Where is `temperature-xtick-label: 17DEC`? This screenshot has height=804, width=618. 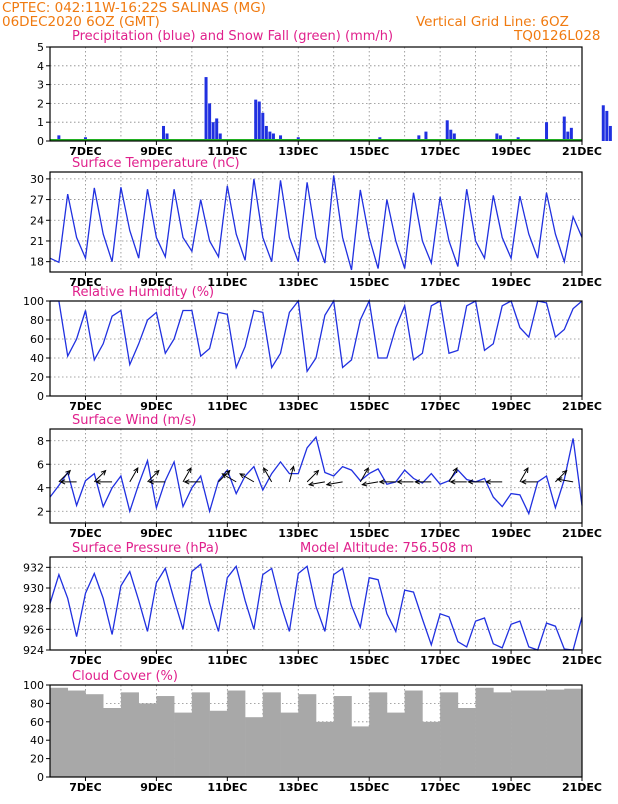 temperature-xtick-label: 17DEC is located at coordinates (440, 282).